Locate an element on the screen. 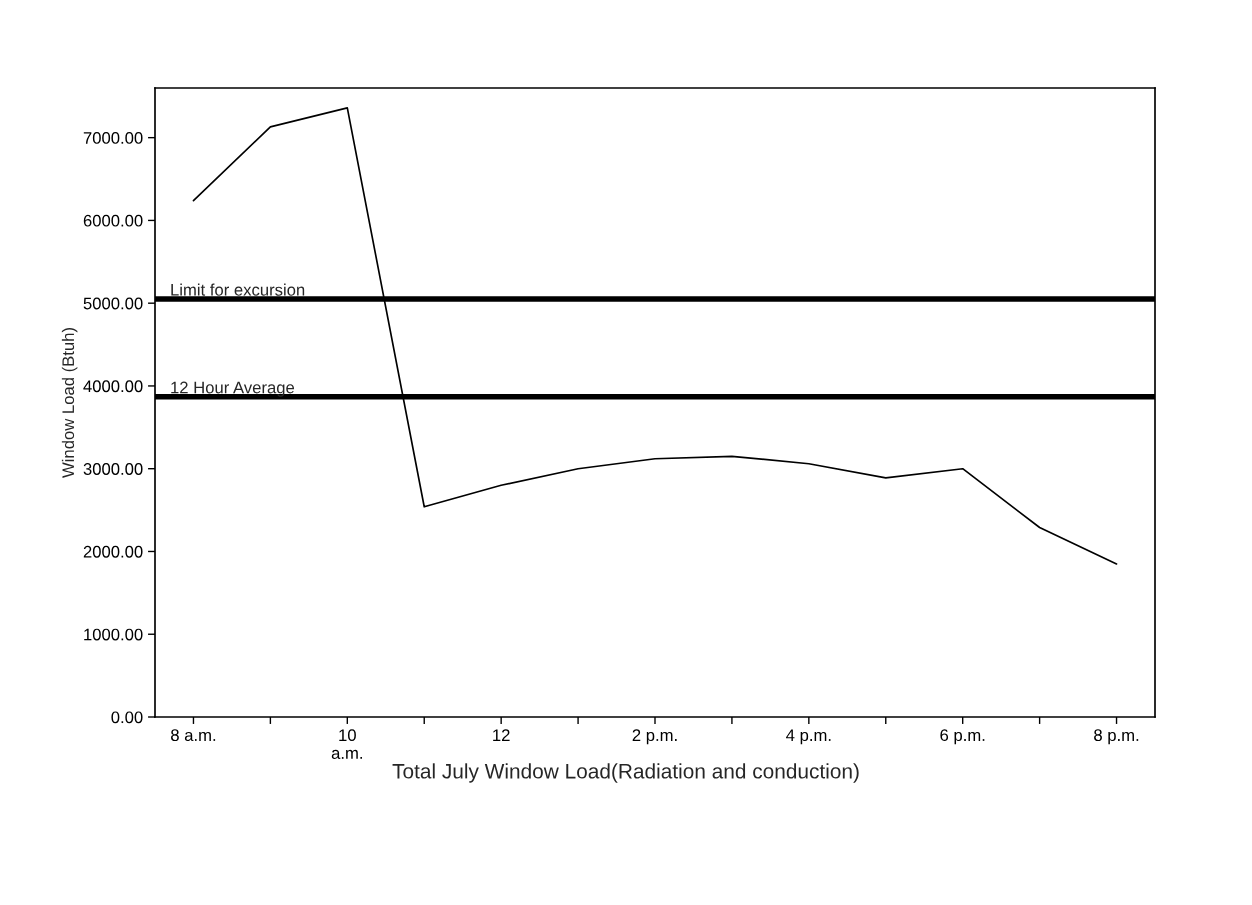 This screenshot has height=905, width=1252. y-tick-label: 0.00 is located at coordinates (127, 717).